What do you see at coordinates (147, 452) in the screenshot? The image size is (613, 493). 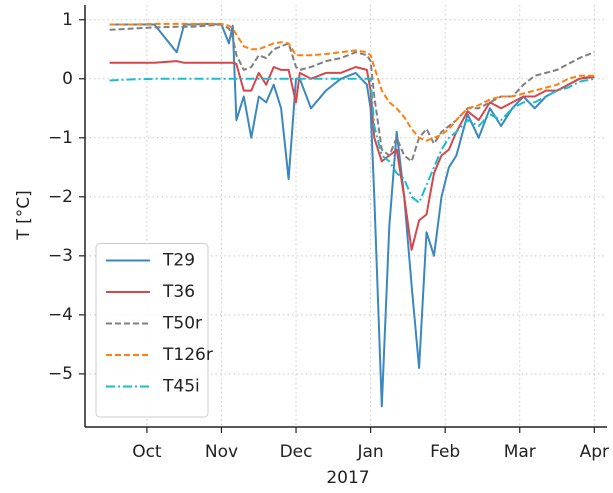 I see `x-tick-label: Oct` at bounding box center [147, 452].